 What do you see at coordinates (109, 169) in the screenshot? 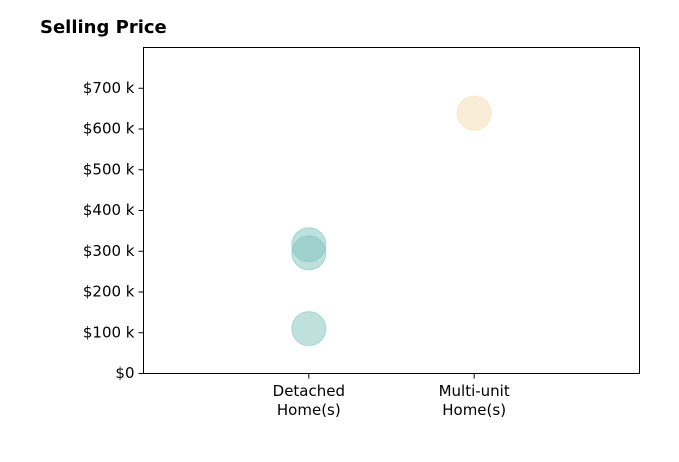
I see `y-tick-label: $500 k` at bounding box center [109, 169].